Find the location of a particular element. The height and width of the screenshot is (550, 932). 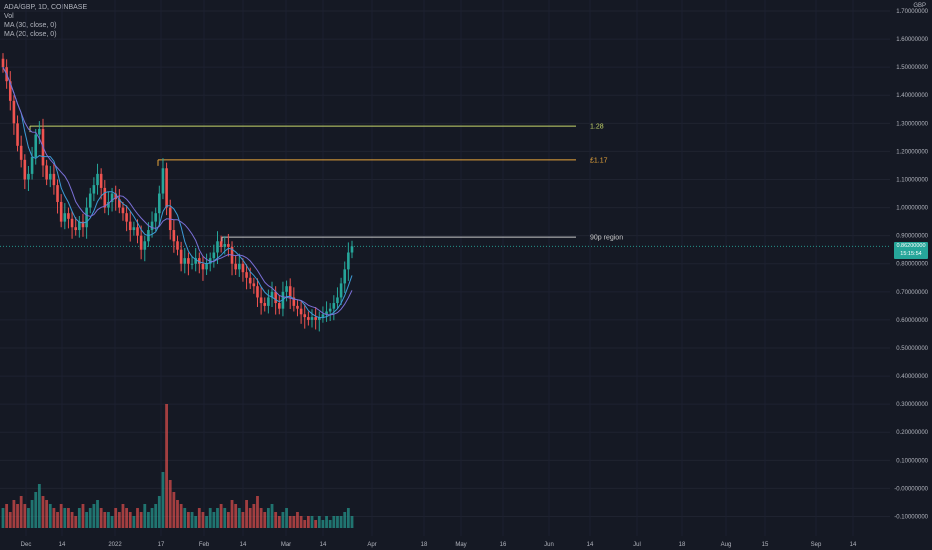

legend-vol: Vol is located at coordinates (9, 16).